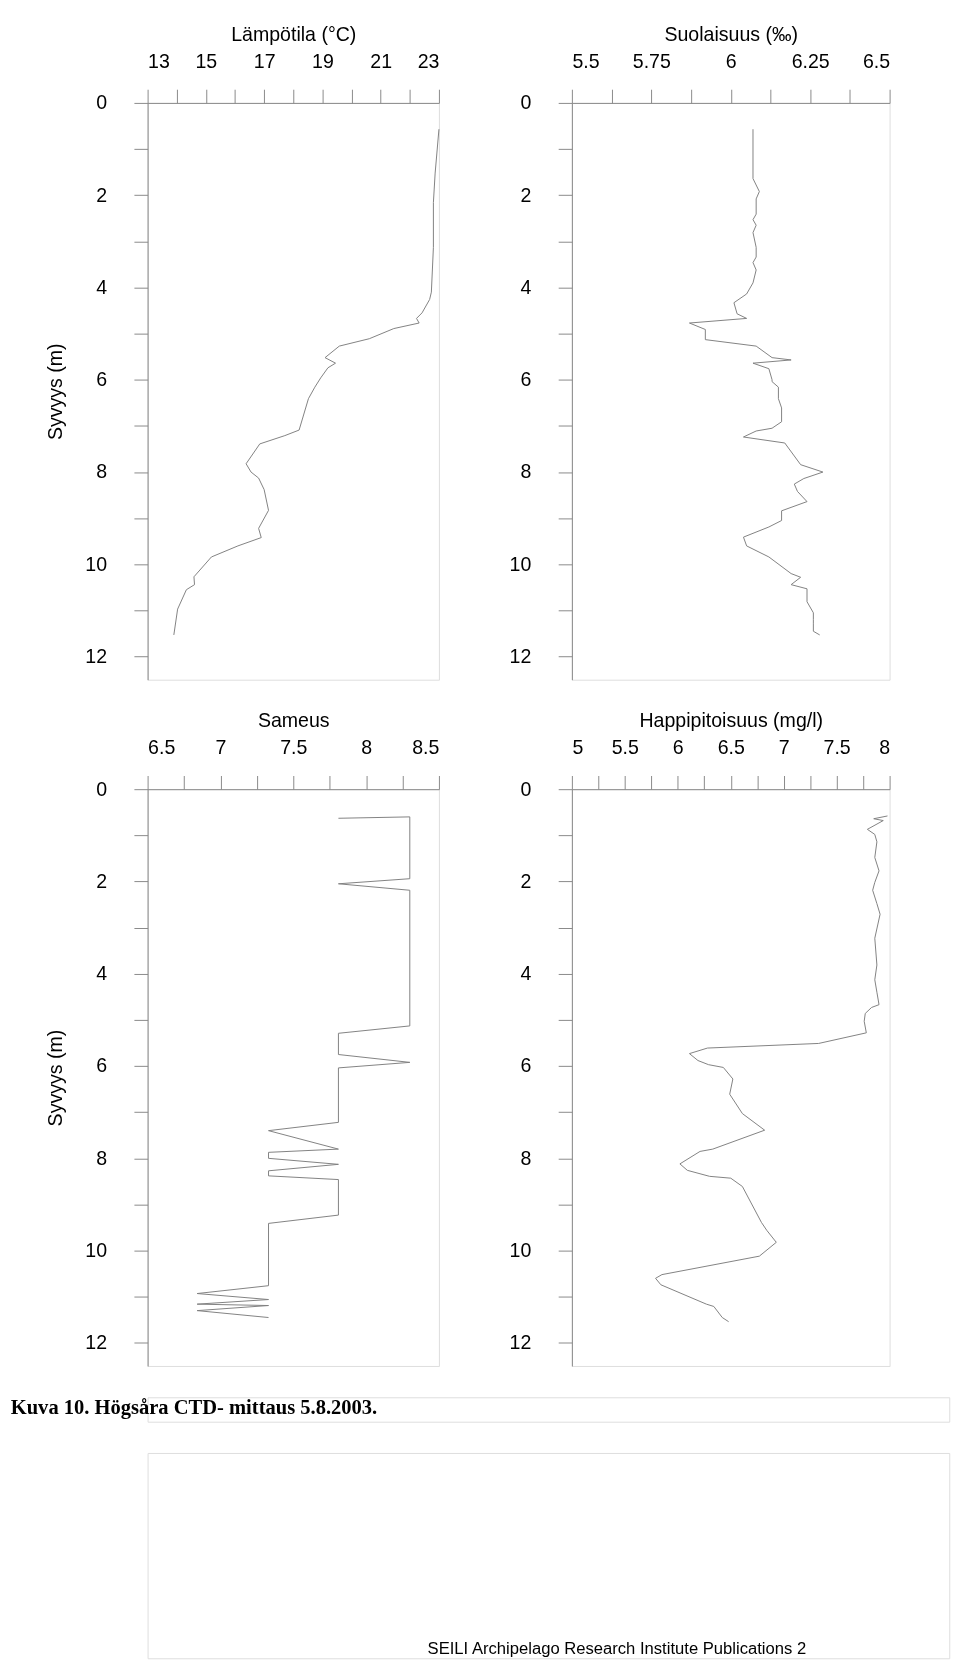 This screenshot has width=960, height=1679. I want to click on text: SEILI Archipelago Research Institute Publications 2, so click(617, 1649).